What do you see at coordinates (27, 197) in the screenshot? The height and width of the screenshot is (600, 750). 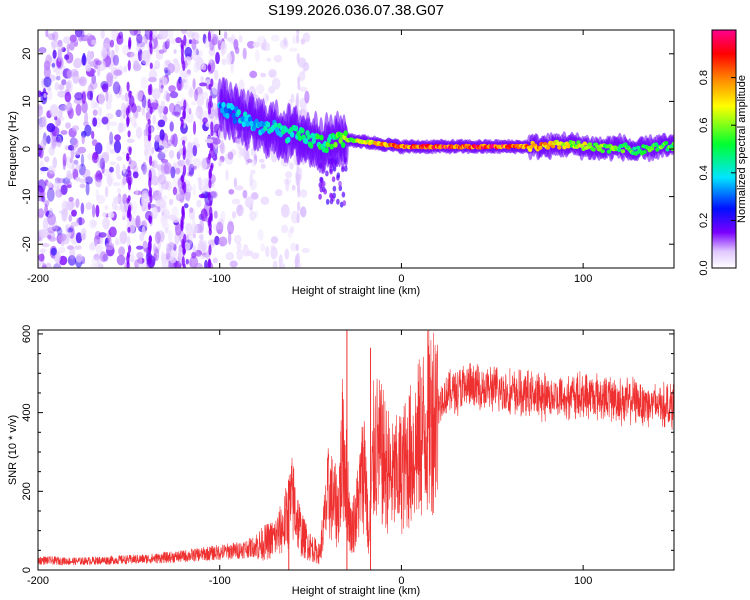 I see `top-y-tick-label: -10` at bounding box center [27, 197].